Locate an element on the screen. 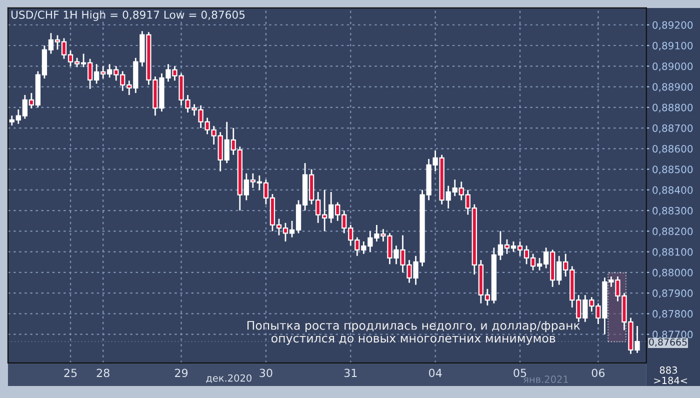  text: >184< is located at coordinates (670, 380).